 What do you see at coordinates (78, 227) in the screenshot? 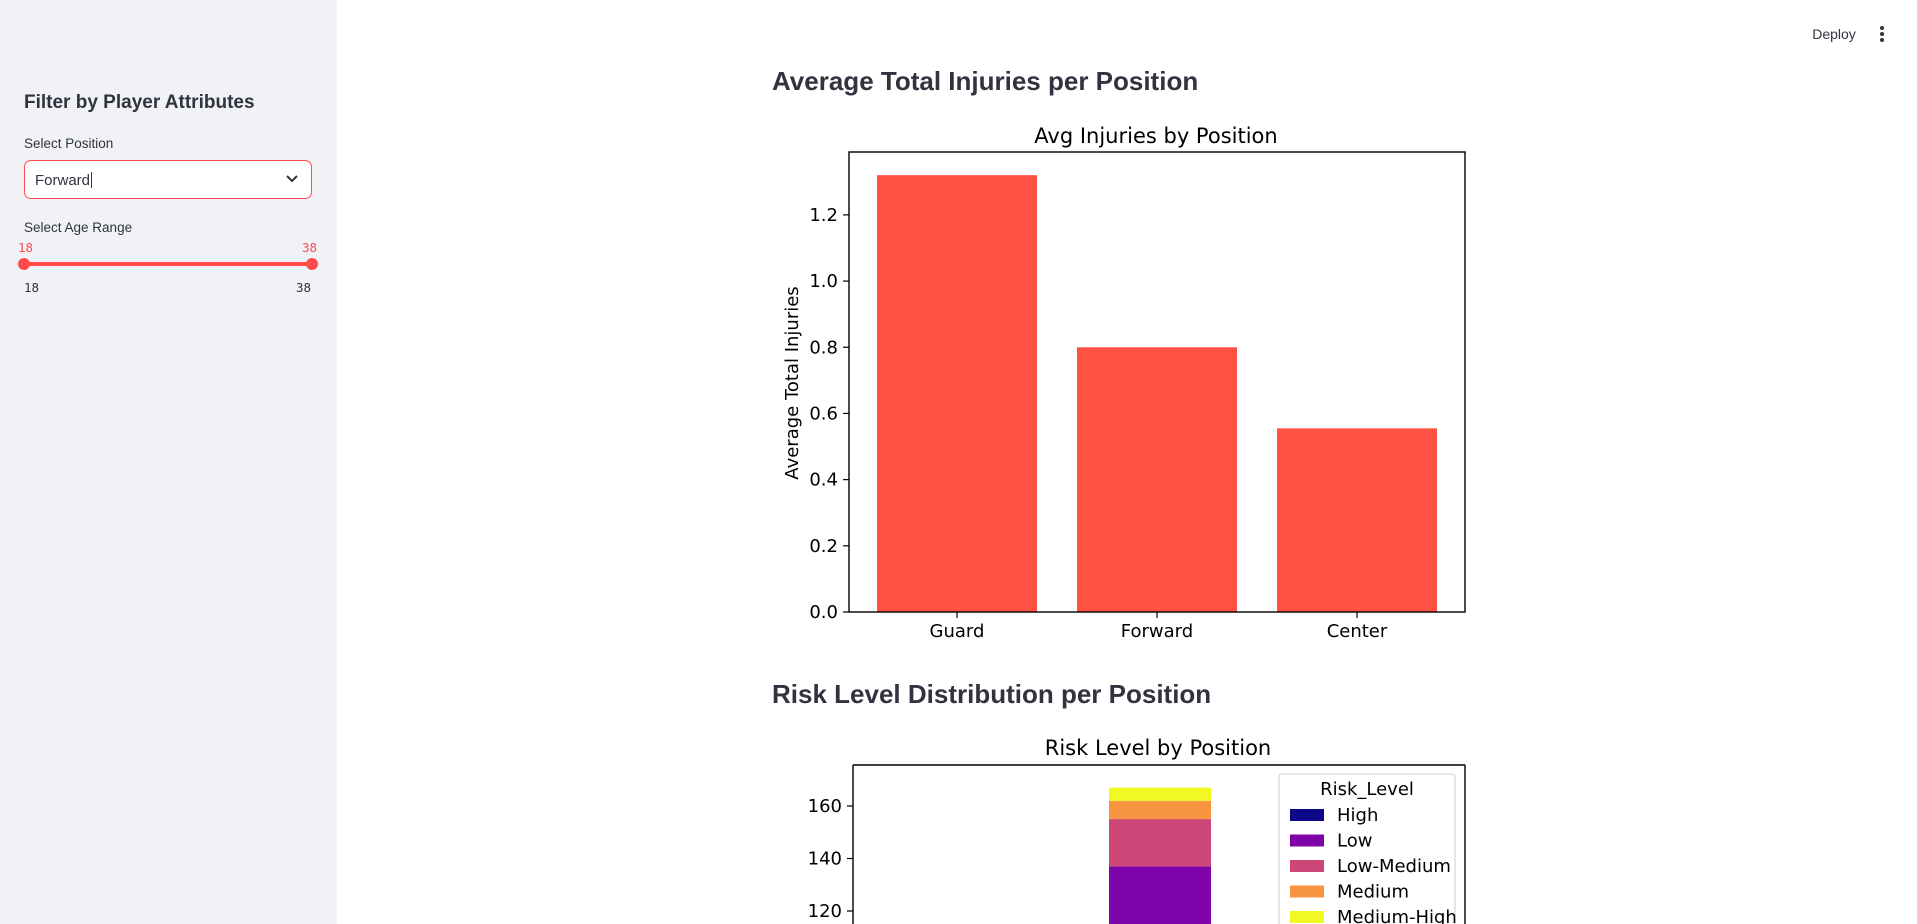
I see `age-range-label: Select Age Range` at bounding box center [78, 227].